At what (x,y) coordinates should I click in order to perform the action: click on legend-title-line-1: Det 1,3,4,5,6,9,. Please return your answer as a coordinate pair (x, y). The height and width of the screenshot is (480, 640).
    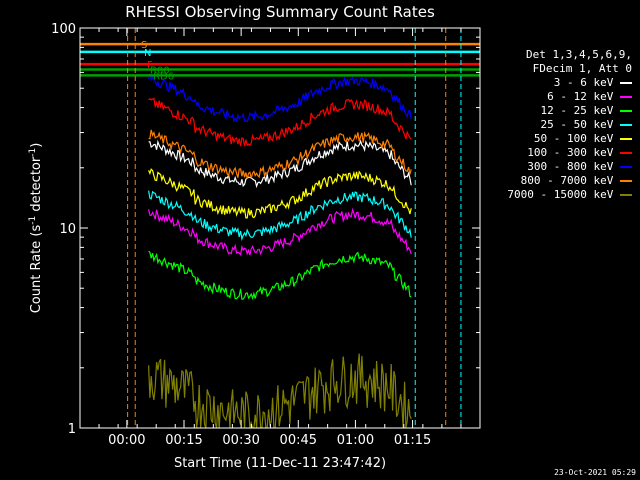
    Looking at the image, I should click on (579, 54).